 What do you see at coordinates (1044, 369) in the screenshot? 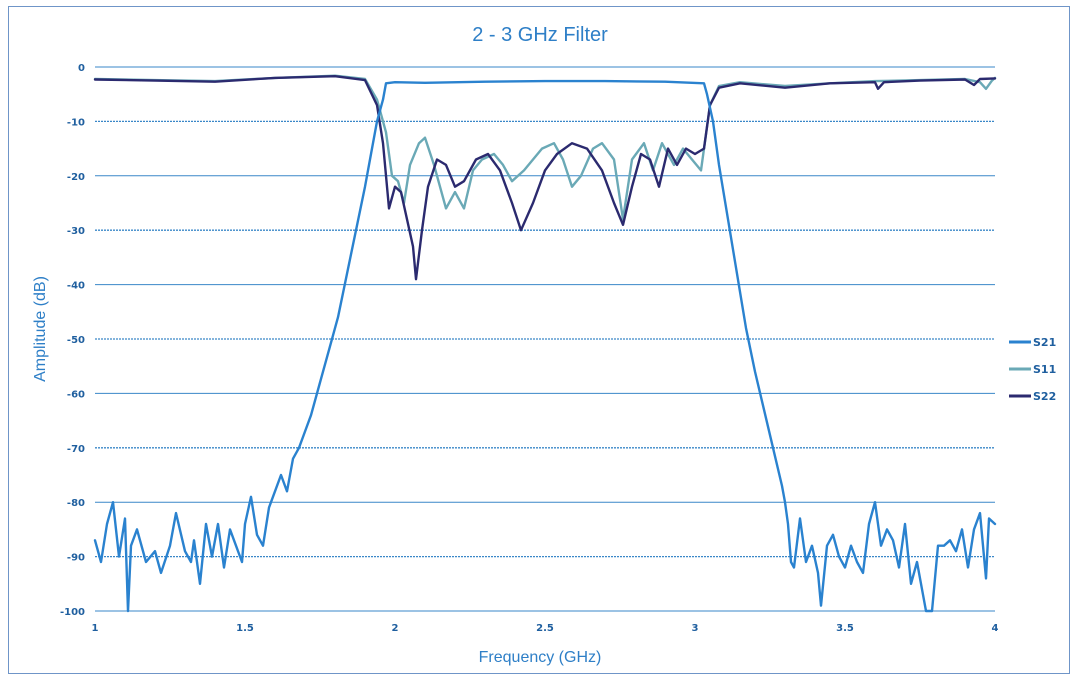
I see `legend-label-s11: S11` at bounding box center [1044, 369].